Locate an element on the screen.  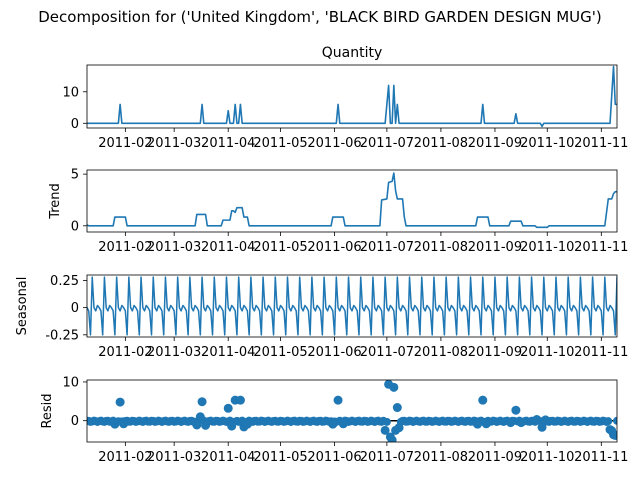
resid-xtick-label: 2011-03 is located at coordinates (174, 457).